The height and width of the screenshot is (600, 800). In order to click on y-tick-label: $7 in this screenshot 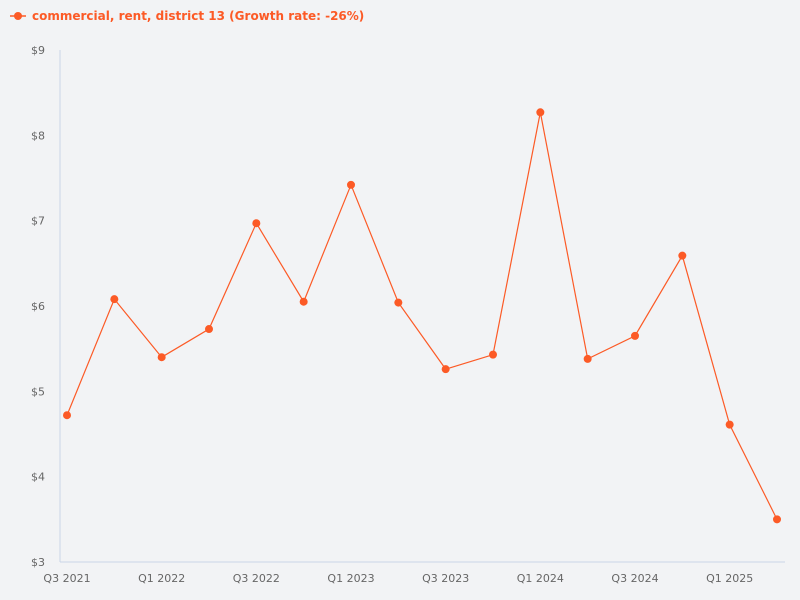, I will do `click(38, 221)`.